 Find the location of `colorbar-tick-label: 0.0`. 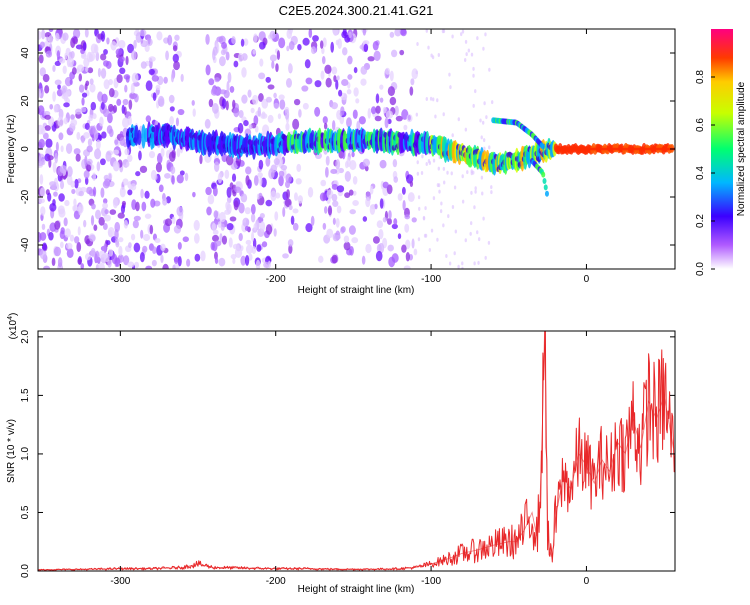

colorbar-tick-label: 0.0 is located at coordinates (700, 269).